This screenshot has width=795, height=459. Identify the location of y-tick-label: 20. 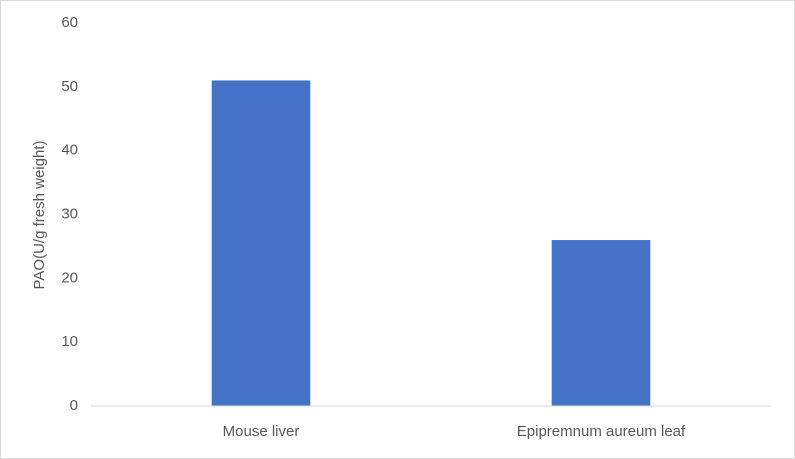
(69, 277).